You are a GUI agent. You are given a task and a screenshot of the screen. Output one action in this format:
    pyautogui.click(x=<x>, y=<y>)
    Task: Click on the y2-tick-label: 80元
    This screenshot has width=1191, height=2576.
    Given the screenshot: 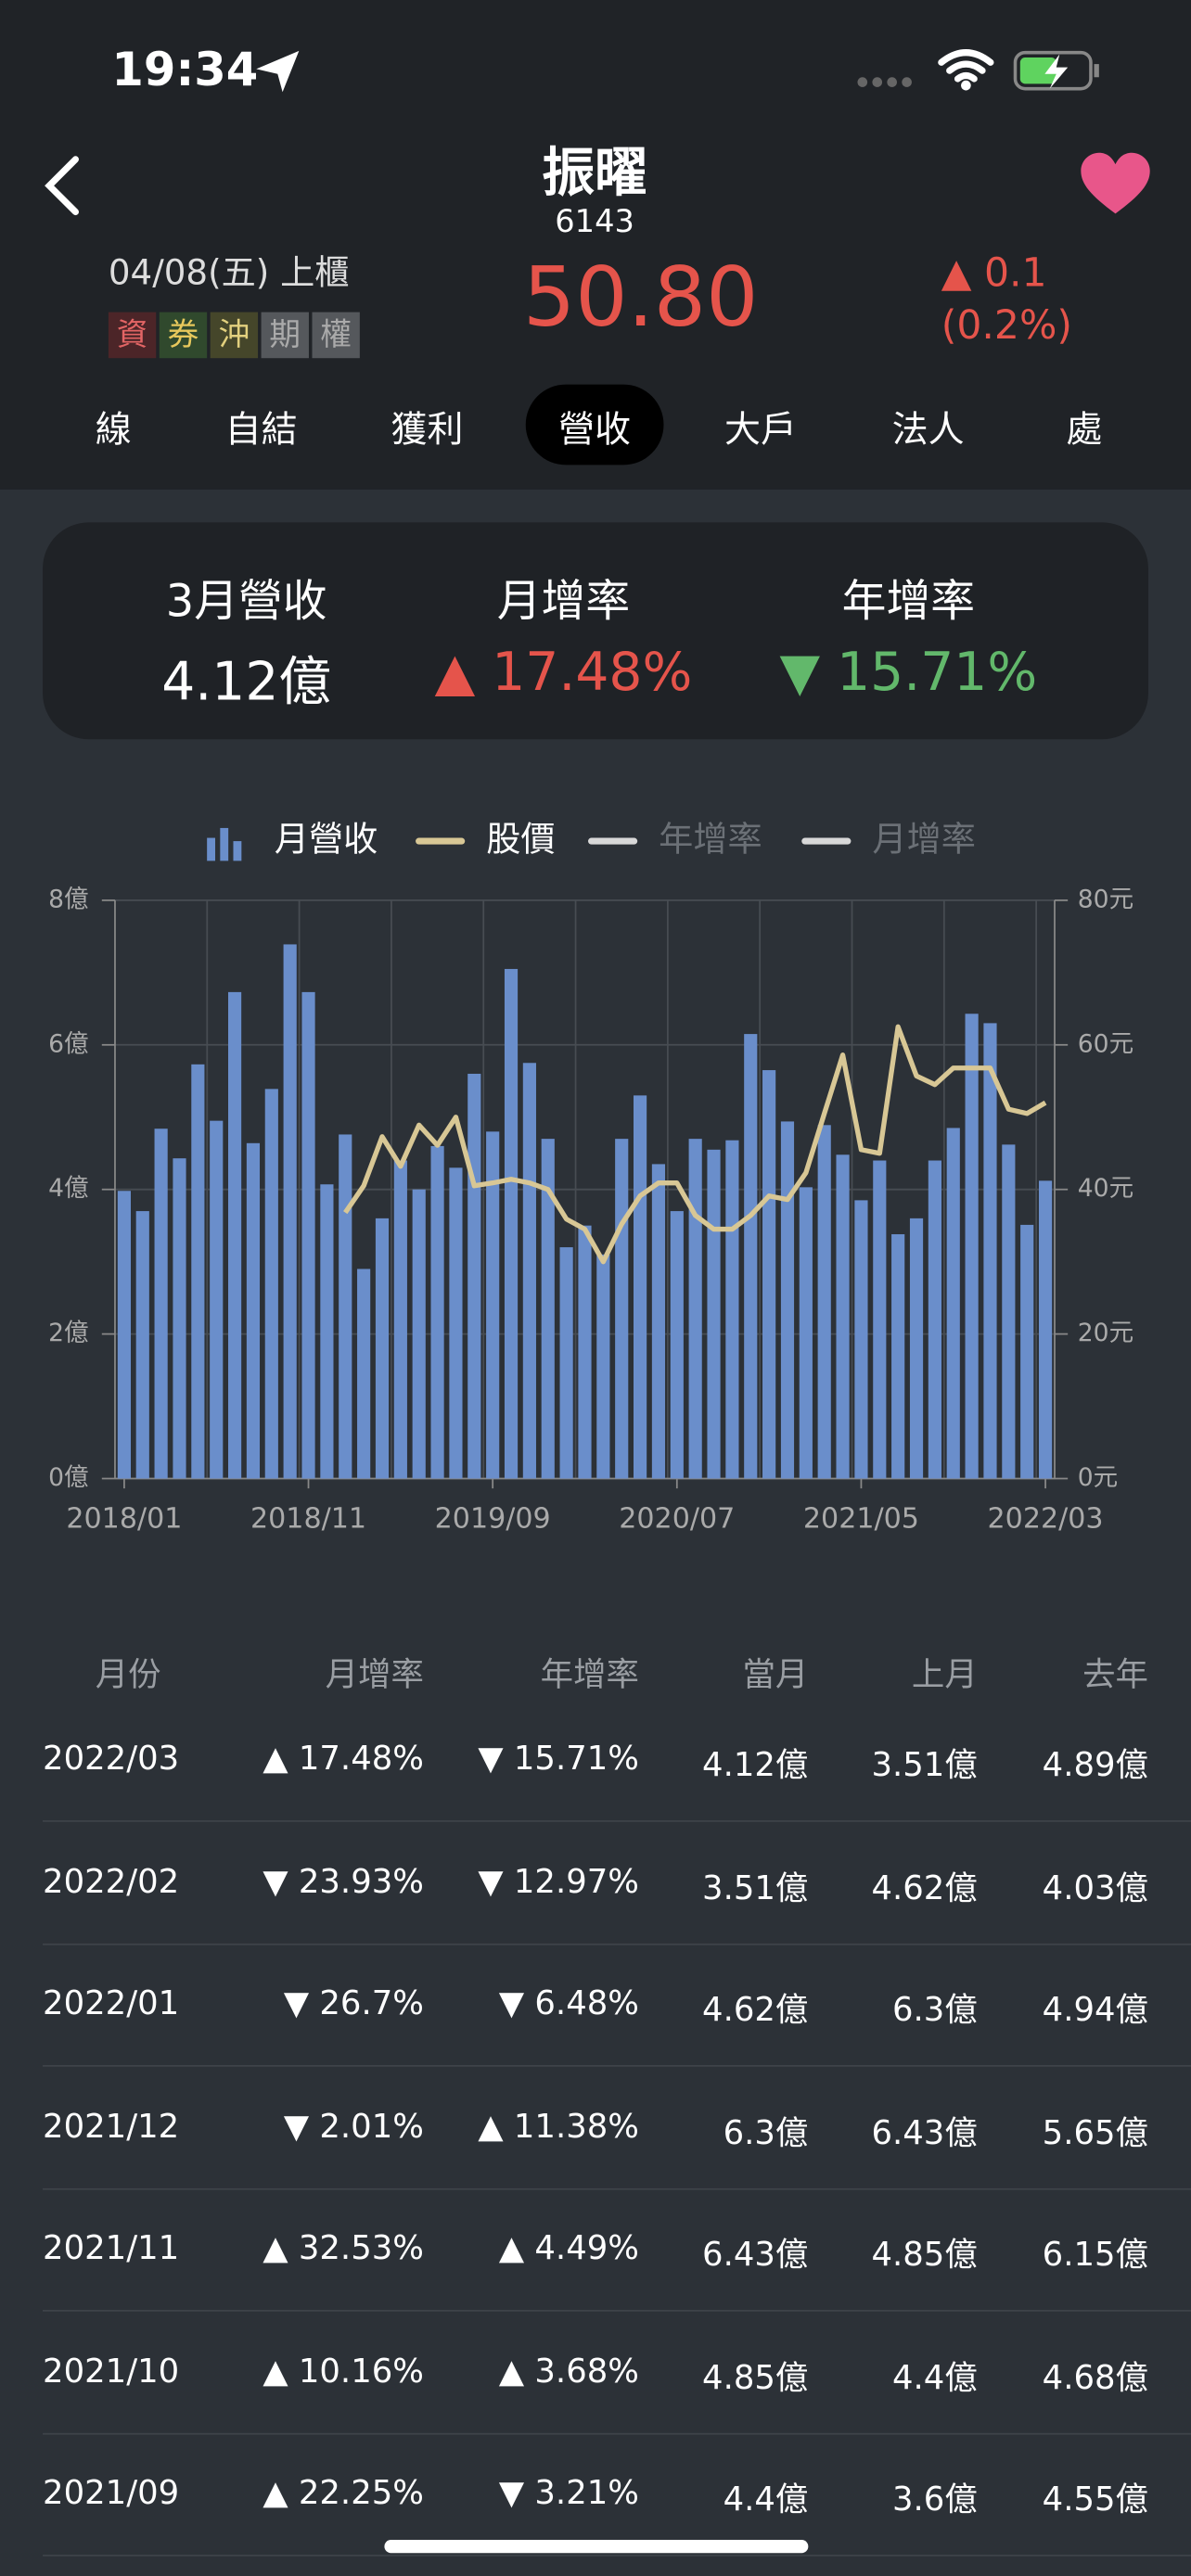 What is the action you would take?
    pyautogui.click(x=1105, y=899)
    